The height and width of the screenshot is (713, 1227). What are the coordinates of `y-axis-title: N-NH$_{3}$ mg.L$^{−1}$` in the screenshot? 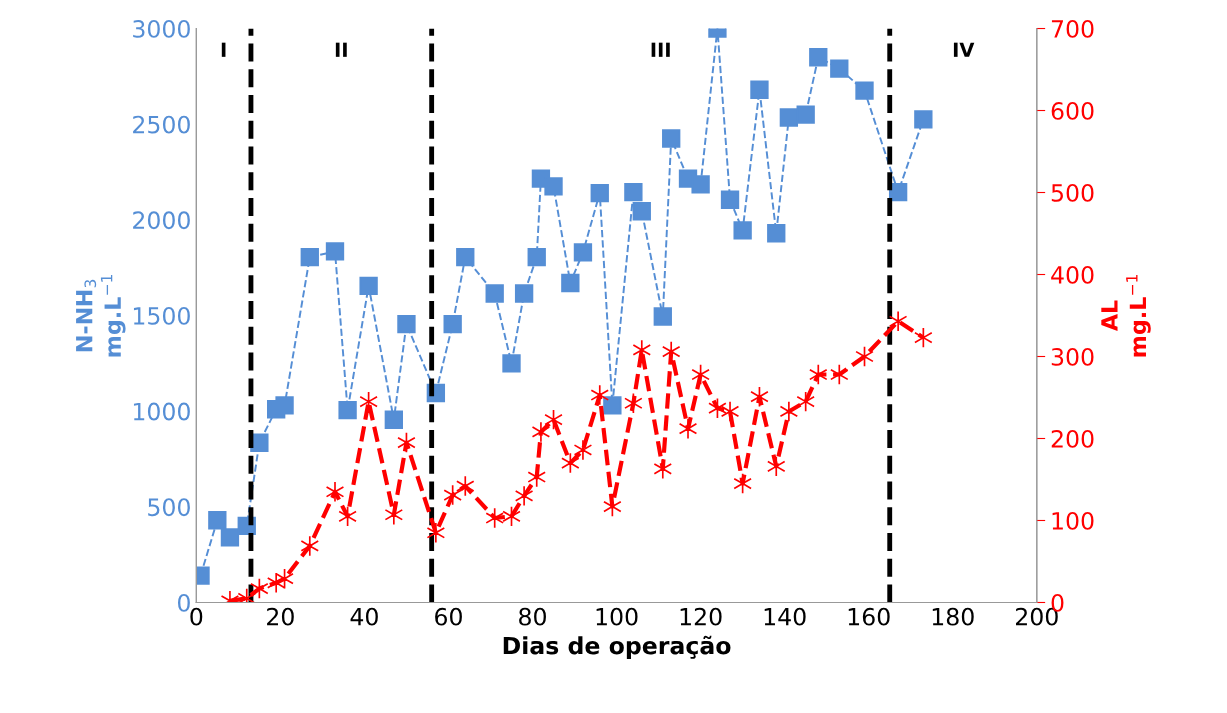 It's located at (101, 315).